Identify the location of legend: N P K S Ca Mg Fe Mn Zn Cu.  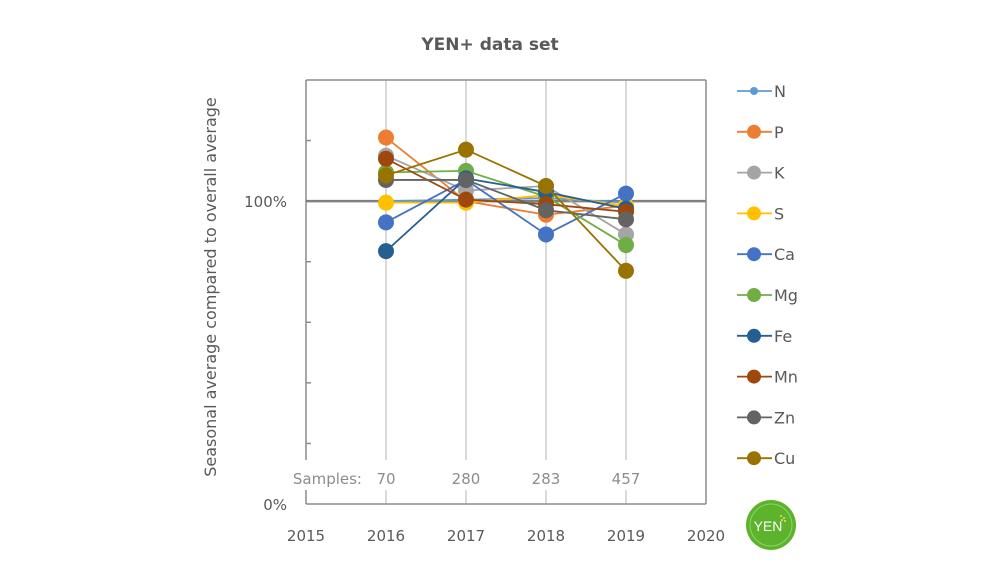
(767, 275).